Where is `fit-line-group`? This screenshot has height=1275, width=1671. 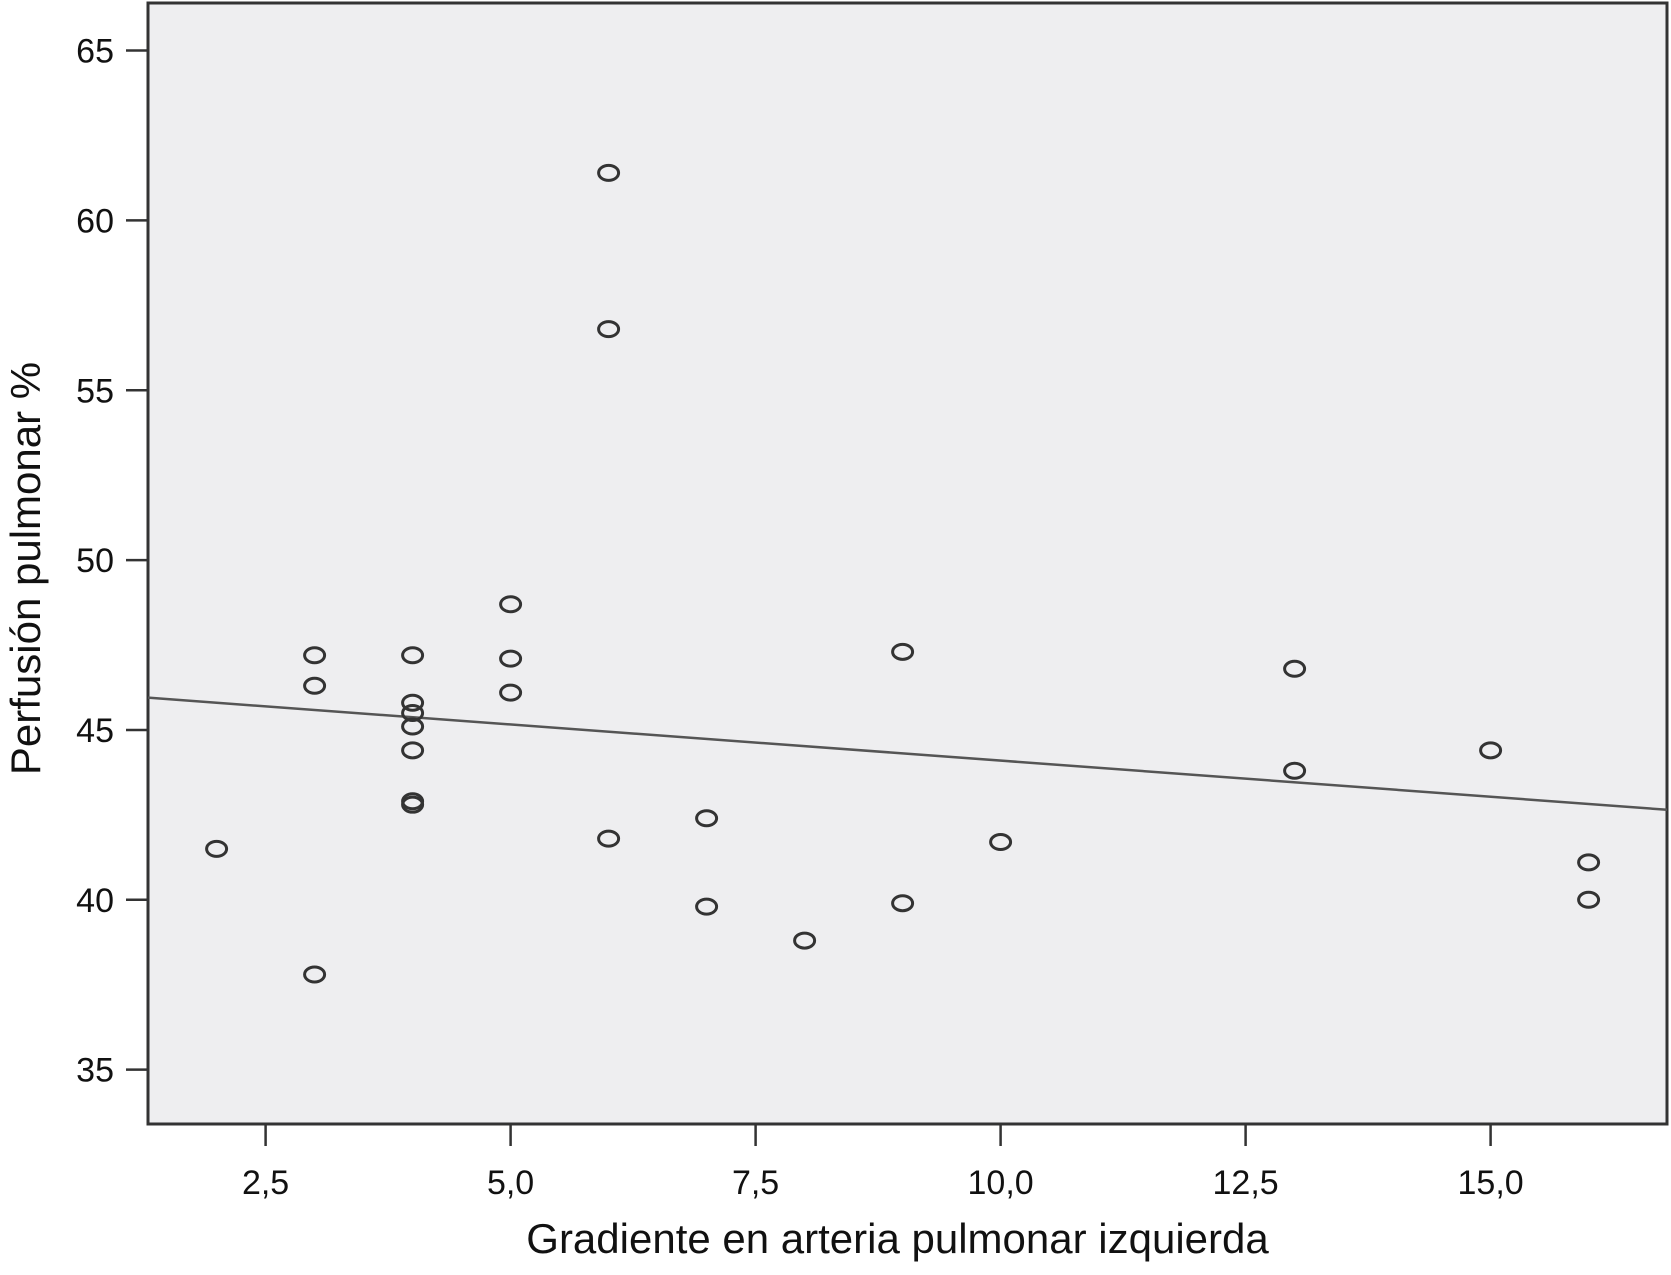 fit-line-group is located at coordinates (907, 754).